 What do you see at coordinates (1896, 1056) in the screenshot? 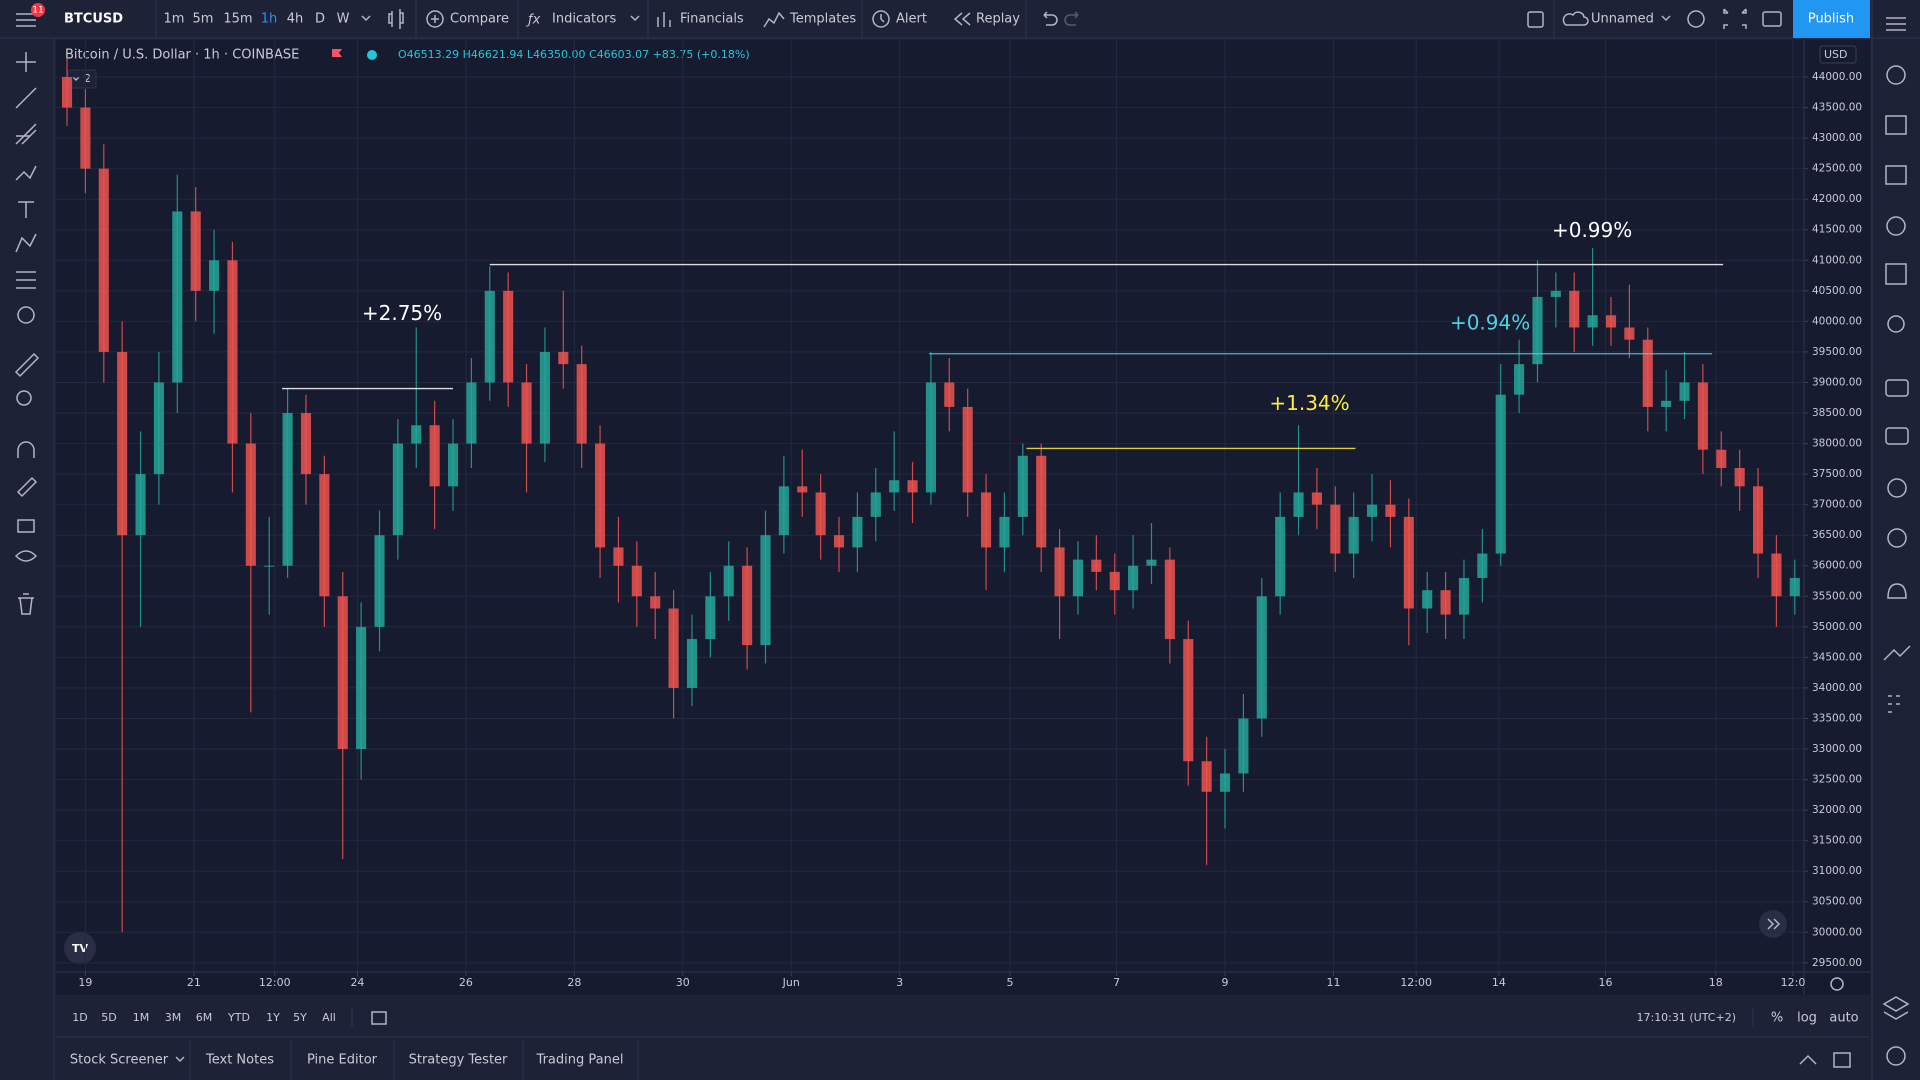
I see `help-button` at bounding box center [1896, 1056].